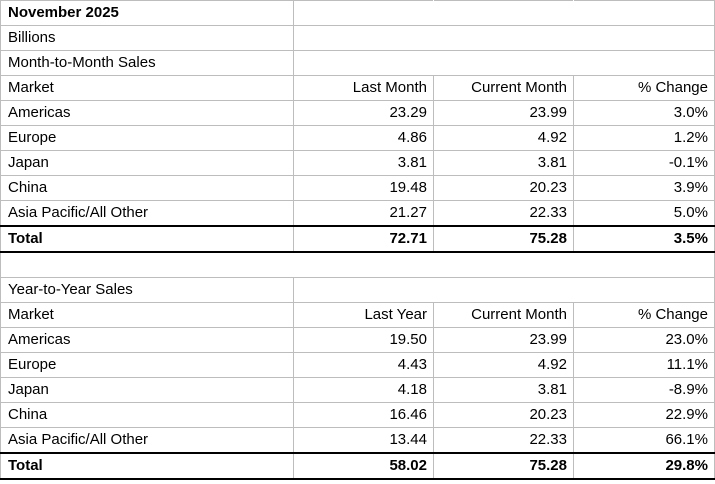 Image resolution: width=715 pixels, height=484 pixels. I want to click on value-cell: 3.0%, so click(644, 113).